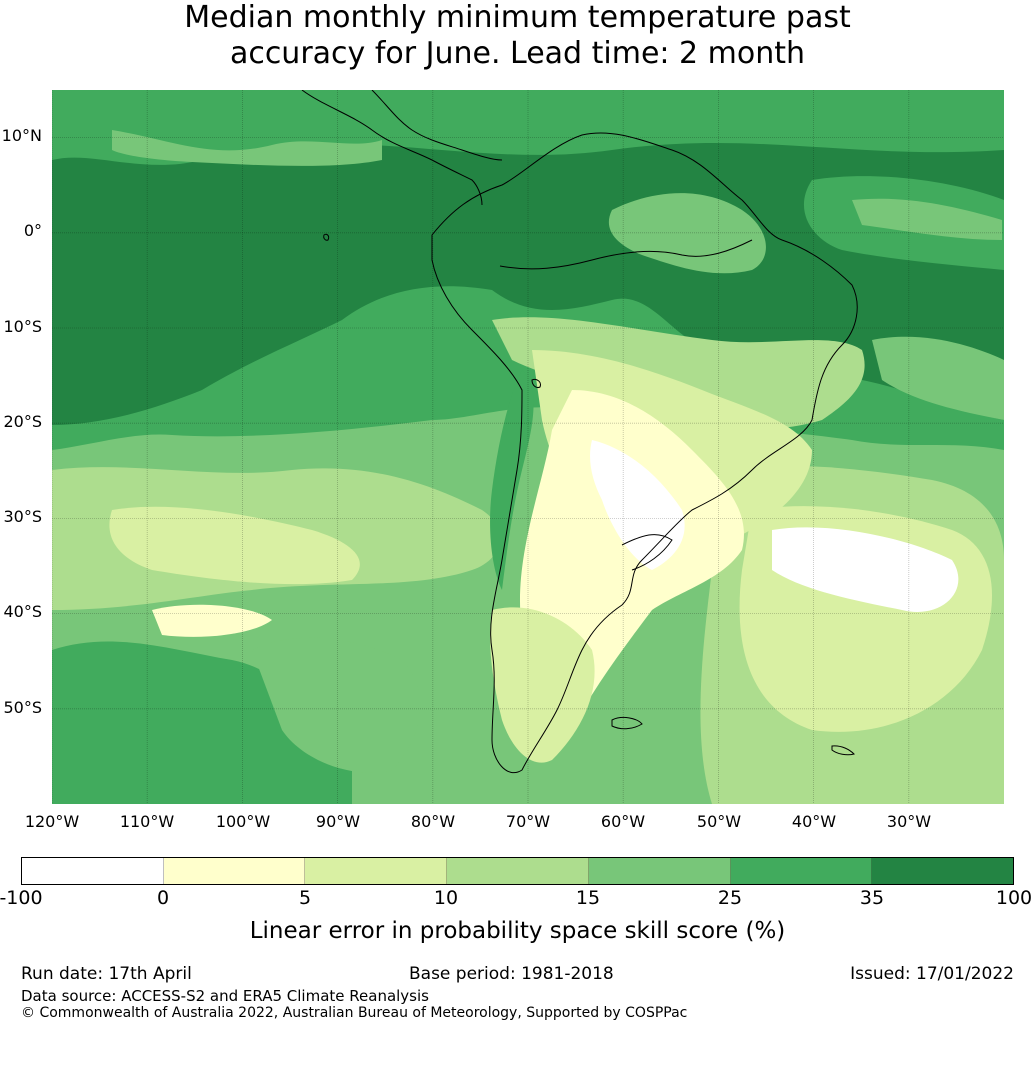 The height and width of the screenshot is (1065, 1035). Describe the element at coordinates (326, 237) in the screenshot. I see `galapagos-islands` at that location.